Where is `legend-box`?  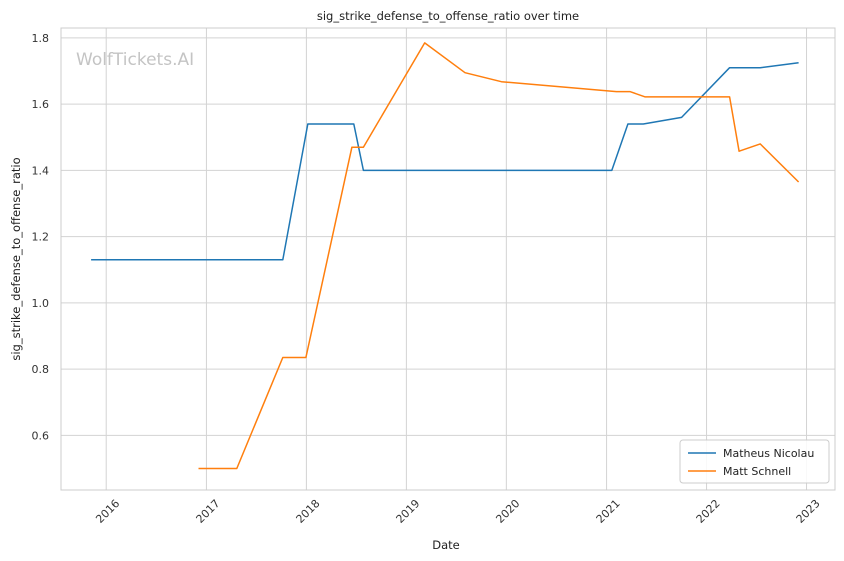
legend-box is located at coordinates (754, 461).